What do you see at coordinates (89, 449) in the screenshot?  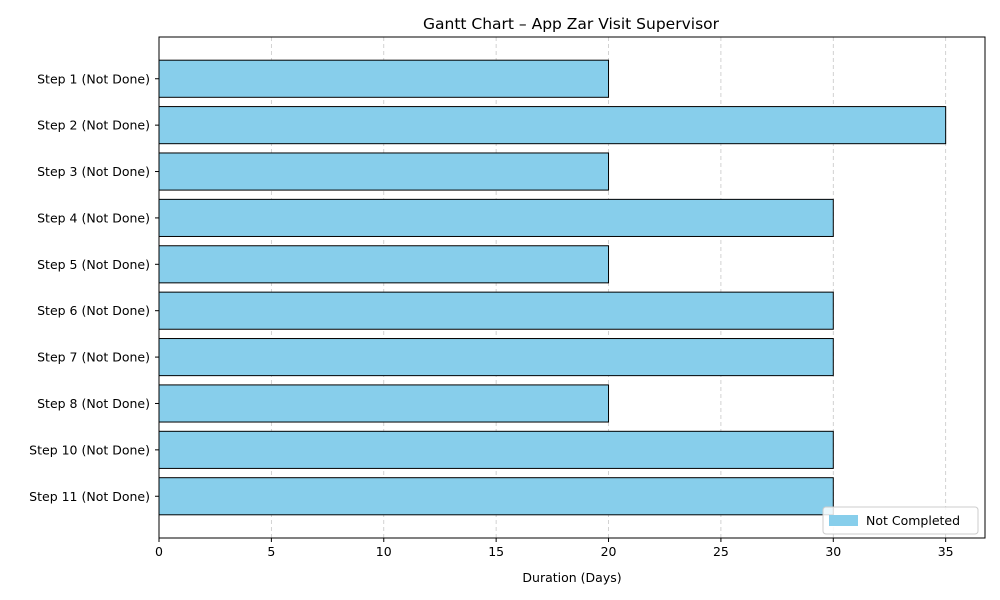 I see `y-tick-label: Step 10 (Not Done)` at bounding box center [89, 449].